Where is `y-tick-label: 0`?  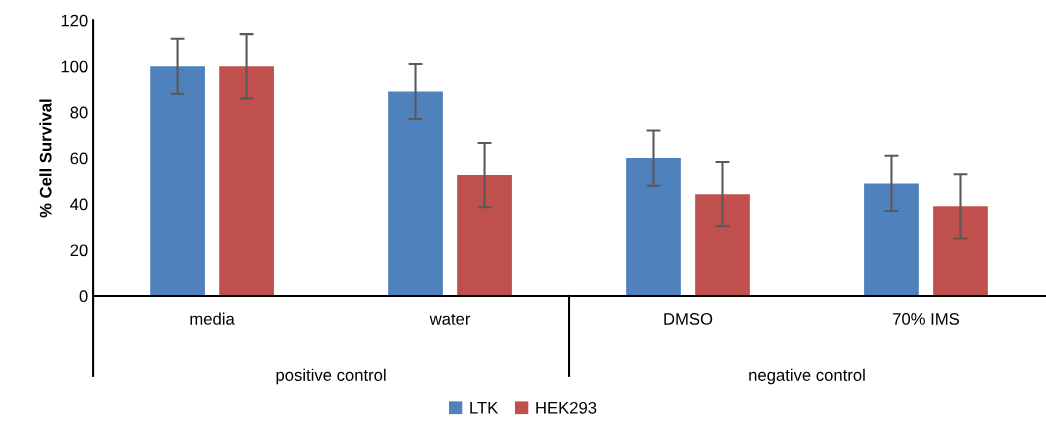 y-tick-label: 0 is located at coordinates (83, 296).